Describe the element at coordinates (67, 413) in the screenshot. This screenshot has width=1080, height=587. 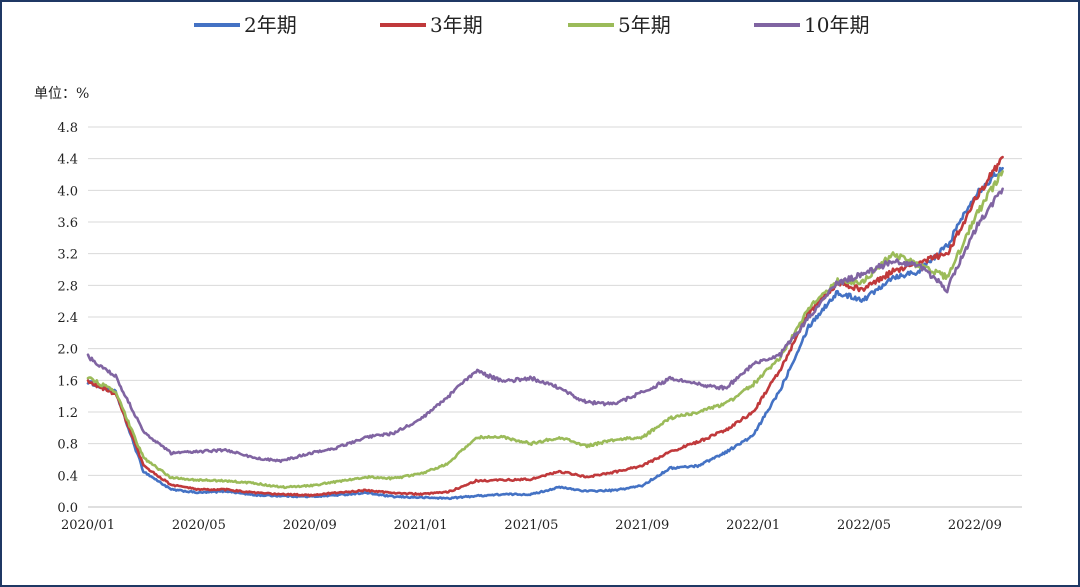
I see `y-tick-label: 1.2` at that location.